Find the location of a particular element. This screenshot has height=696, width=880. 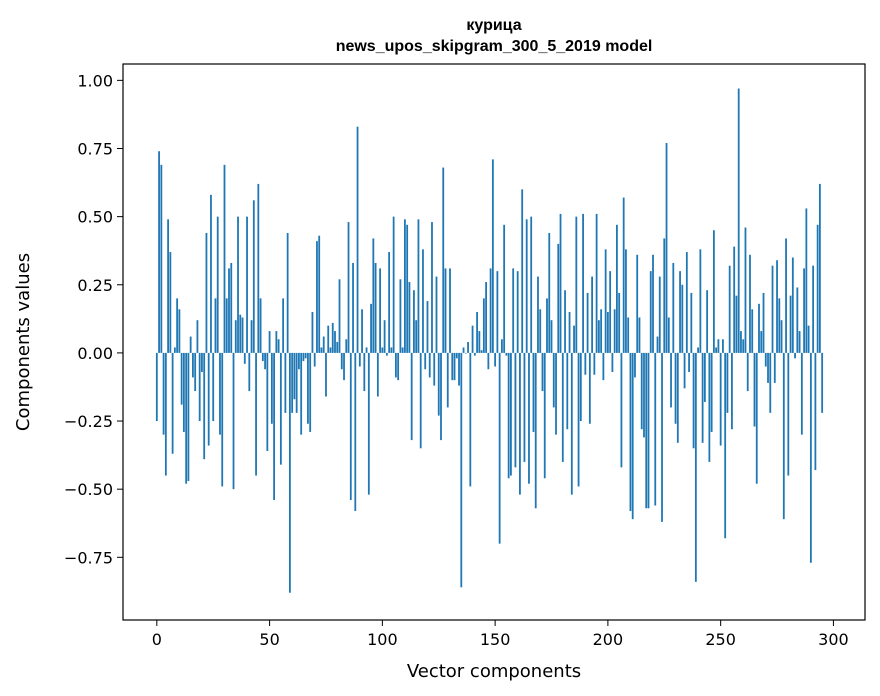

y-axis-ticks: −0.75 −0.50 −0.25 0.00 0.25 0.50 0.75 1.00 is located at coordinates (93, 319).